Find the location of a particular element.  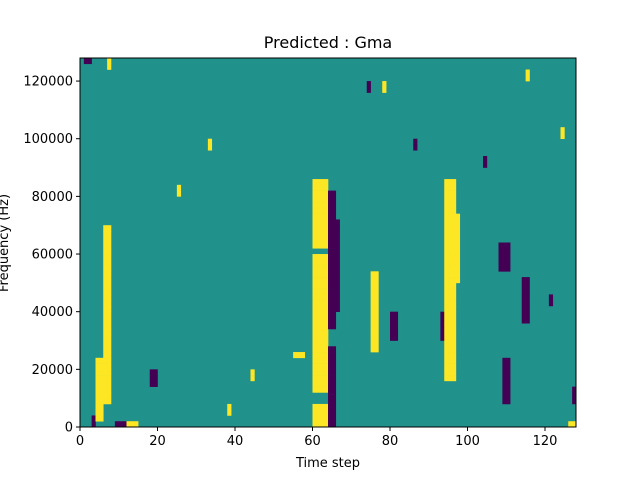

y-tick-label: 20000 is located at coordinates (52, 370).